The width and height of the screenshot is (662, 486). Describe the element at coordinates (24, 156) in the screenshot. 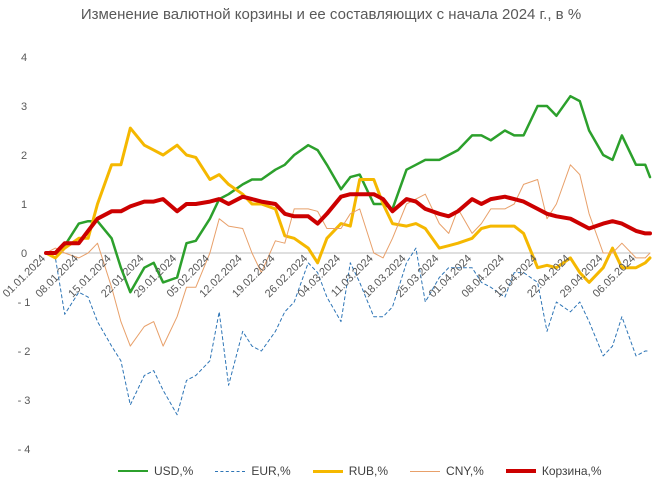

I see `y-tick-label: 2` at that location.